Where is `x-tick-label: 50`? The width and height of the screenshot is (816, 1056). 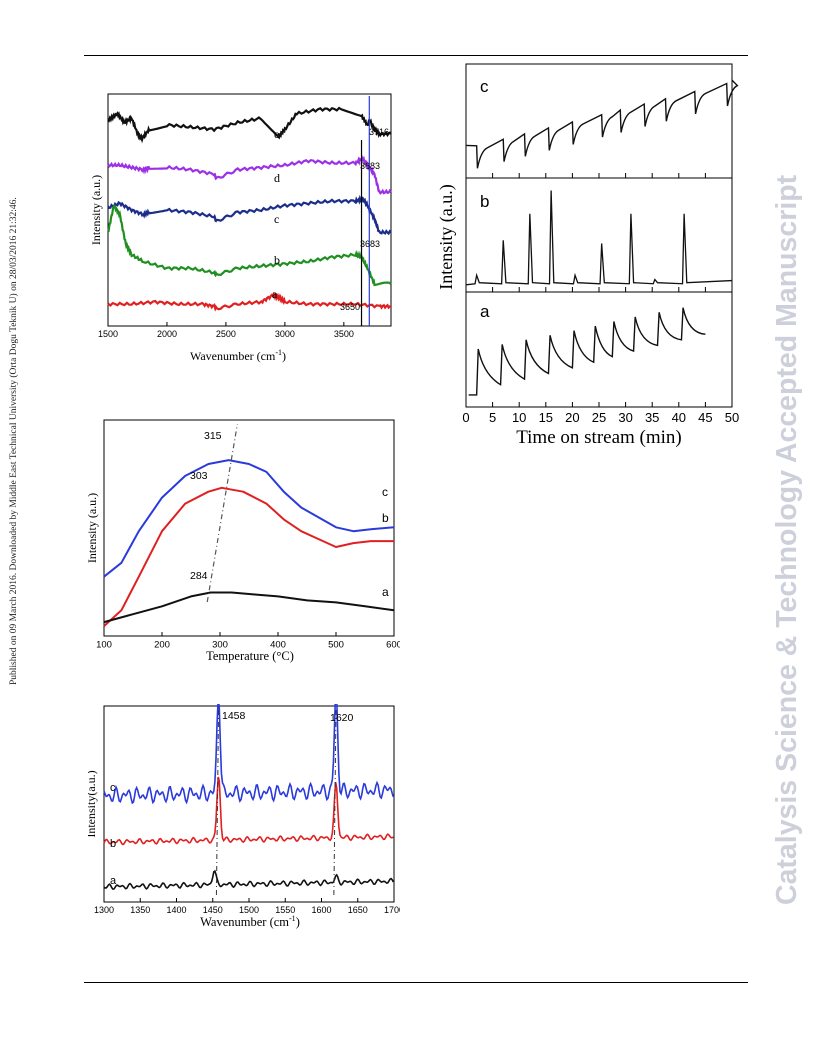
x-tick-label: 50 is located at coordinates (732, 417).